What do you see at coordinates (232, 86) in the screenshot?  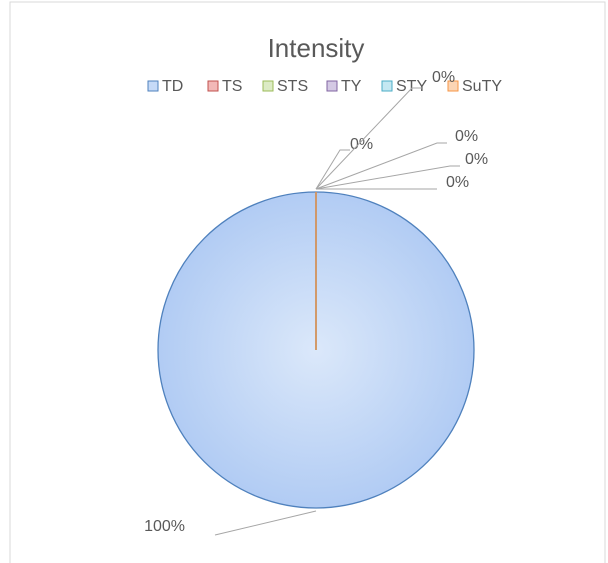 I see `legend-label: TS` at bounding box center [232, 86].